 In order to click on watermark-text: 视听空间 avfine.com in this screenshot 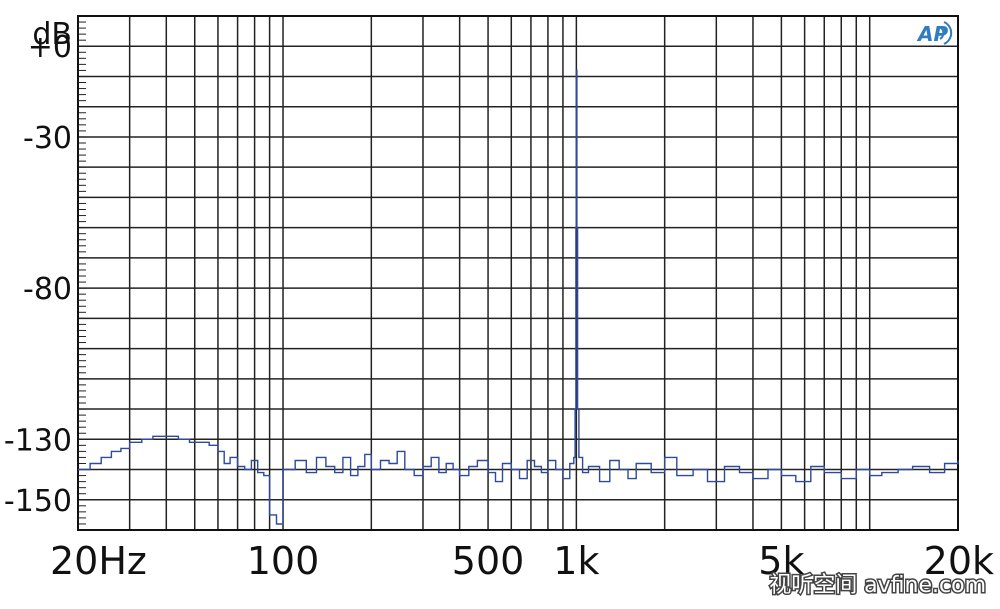, I will do `click(877, 585)`.